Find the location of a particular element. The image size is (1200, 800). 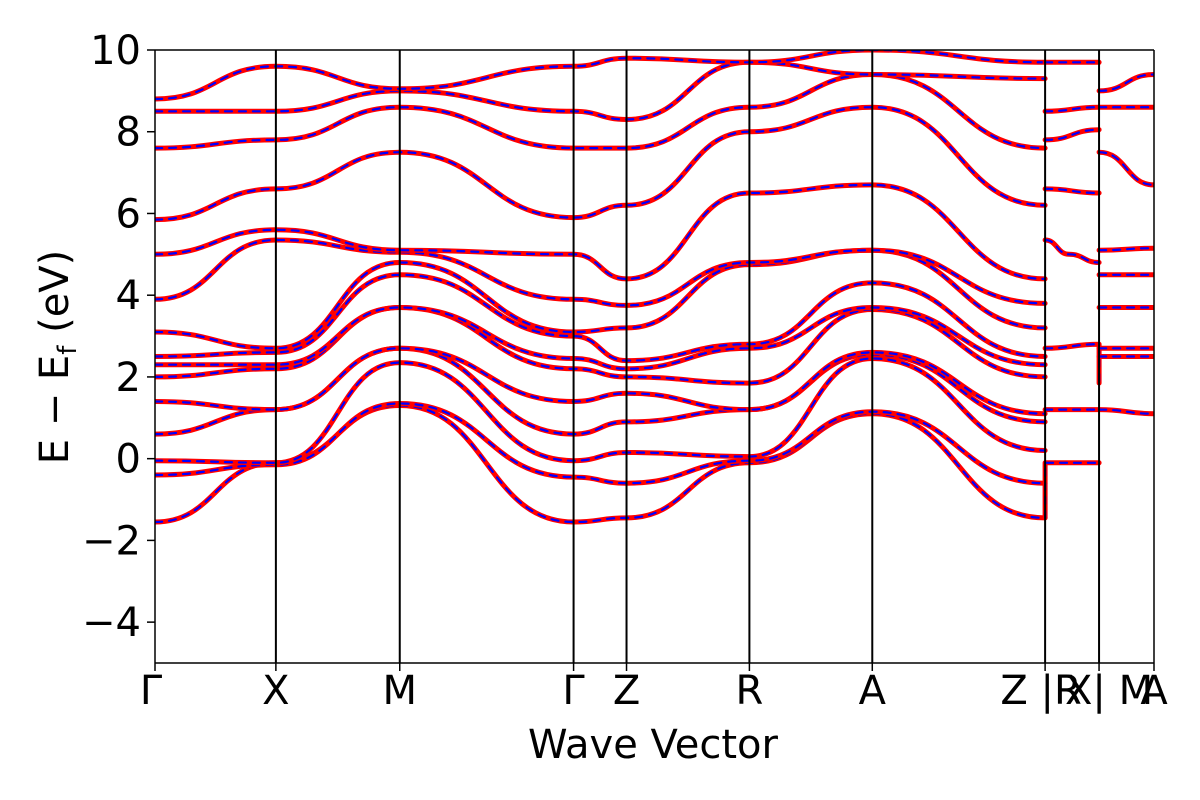

band-15-red is located at coordinates (1072, 490).